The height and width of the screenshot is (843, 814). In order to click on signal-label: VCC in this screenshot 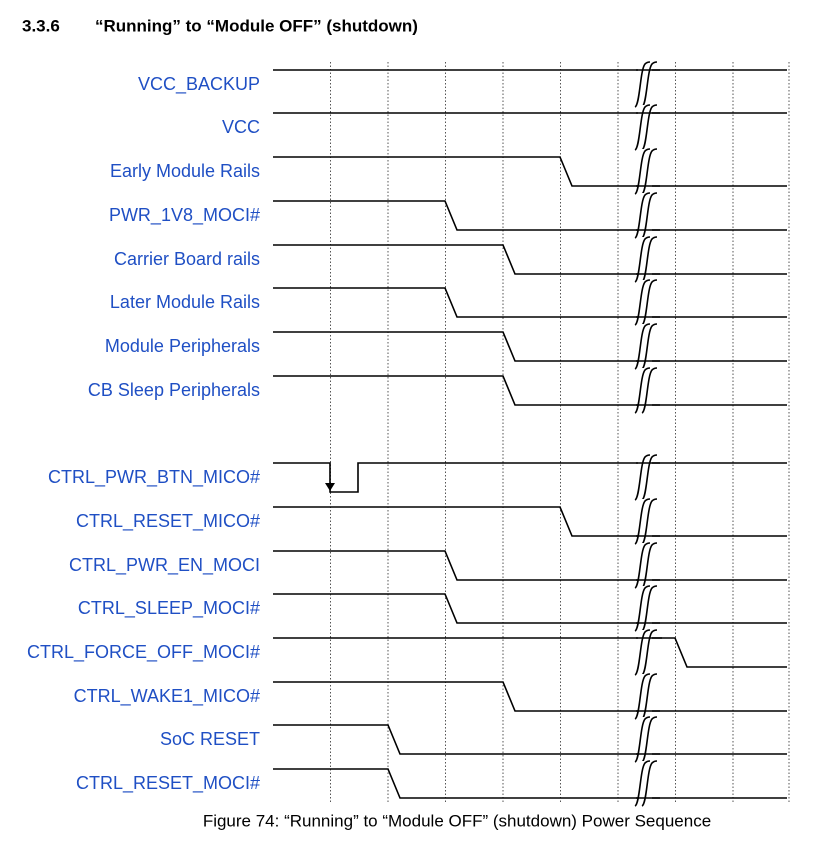, I will do `click(241, 127)`.